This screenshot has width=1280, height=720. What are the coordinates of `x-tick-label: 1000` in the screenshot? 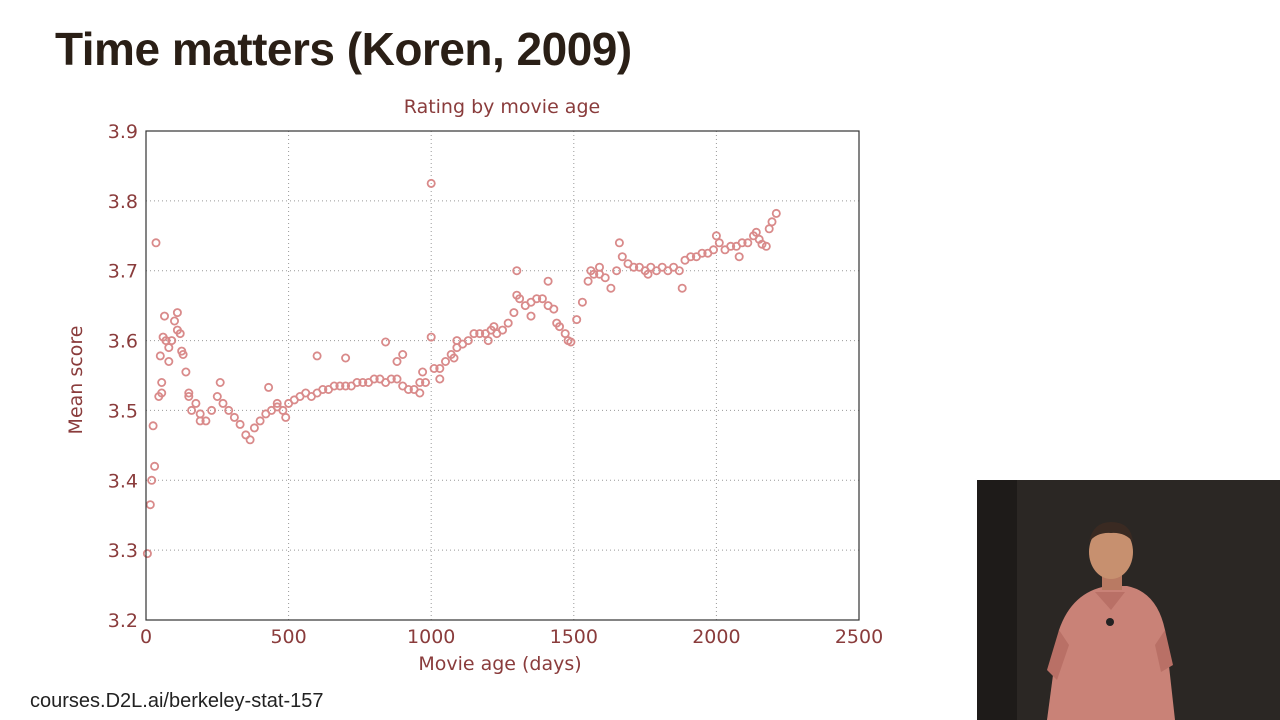 It's located at (431, 637).